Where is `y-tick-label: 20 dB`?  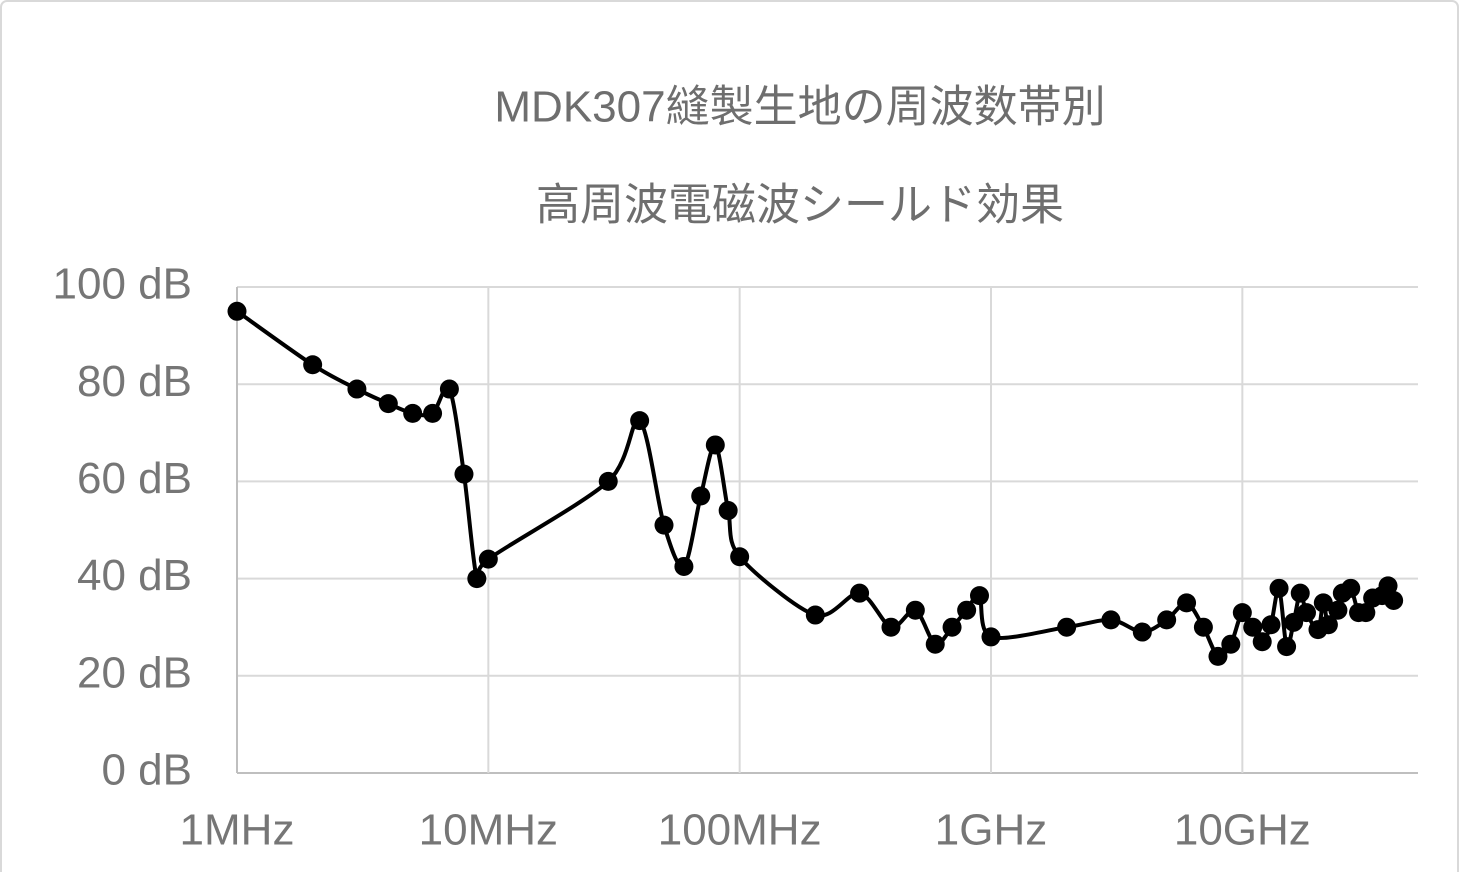
y-tick-label: 20 dB is located at coordinates (134, 672).